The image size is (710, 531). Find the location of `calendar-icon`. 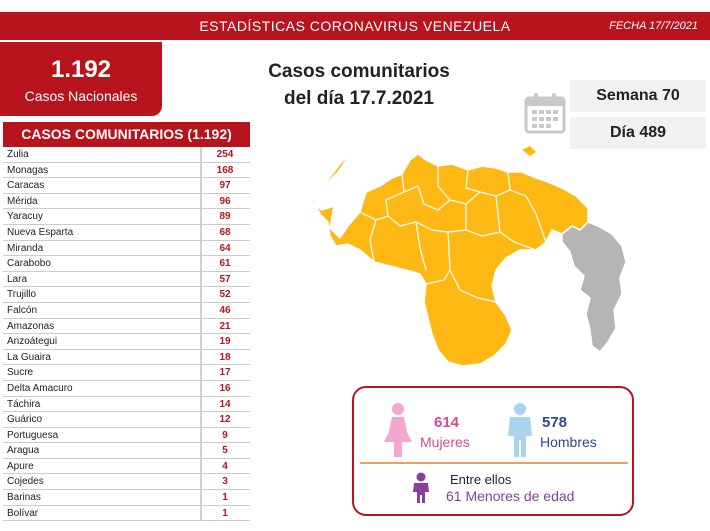

calendar-icon is located at coordinates (545, 113).